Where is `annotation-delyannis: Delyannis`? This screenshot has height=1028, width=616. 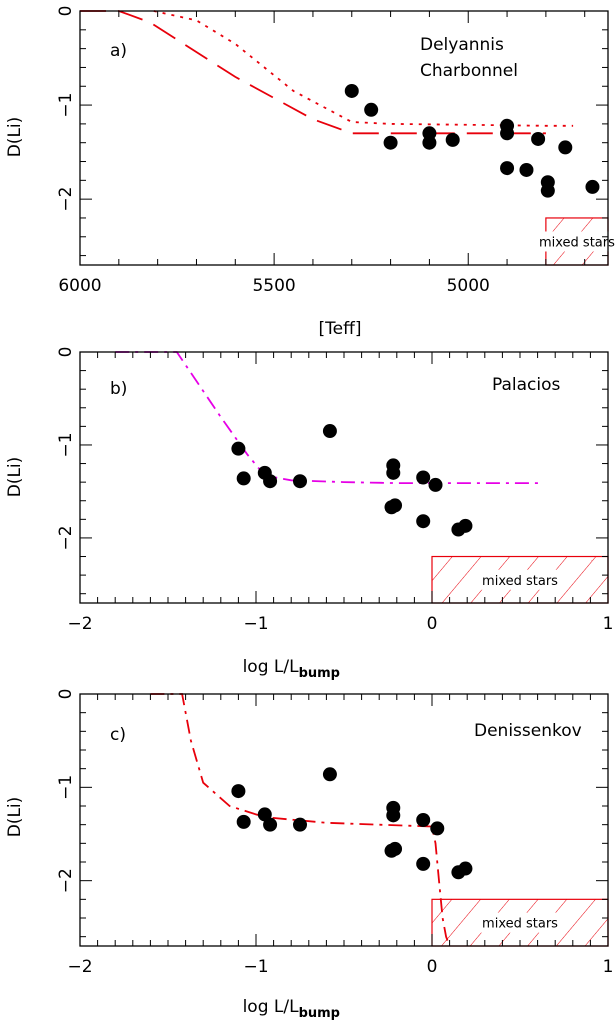 annotation-delyannis: Delyannis is located at coordinates (462, 45).